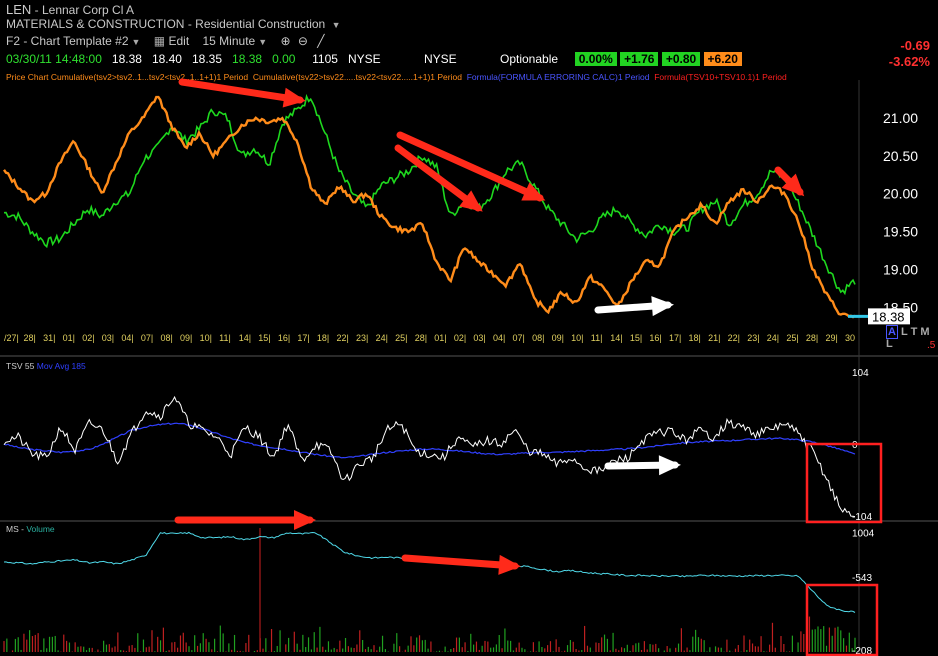  I want to click on ma-line, so click(429, 440).